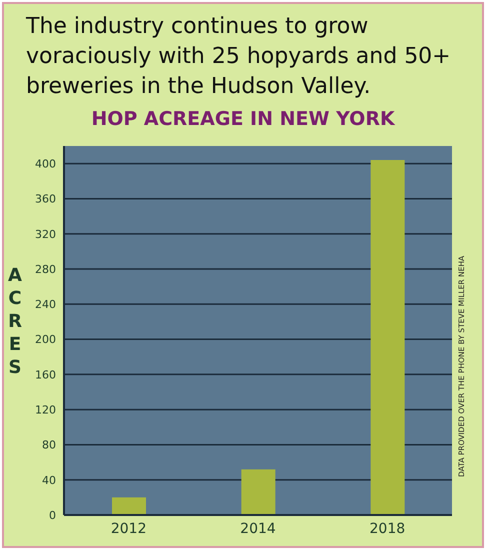  What do you see at coordinates (45, 269) in the screenshot?
I see `y-tick-label: 280` at bounding box center [45, 269].